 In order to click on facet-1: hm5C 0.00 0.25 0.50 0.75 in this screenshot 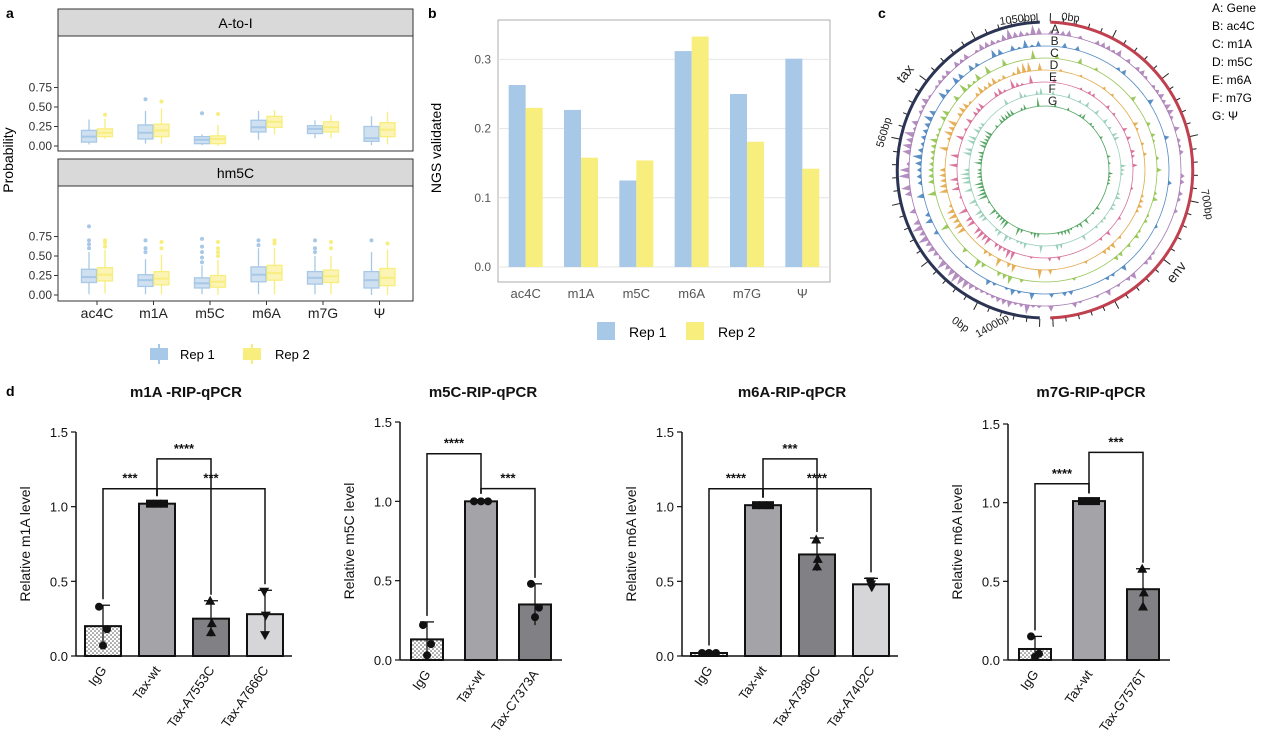, I will do `click(221, 230)`.